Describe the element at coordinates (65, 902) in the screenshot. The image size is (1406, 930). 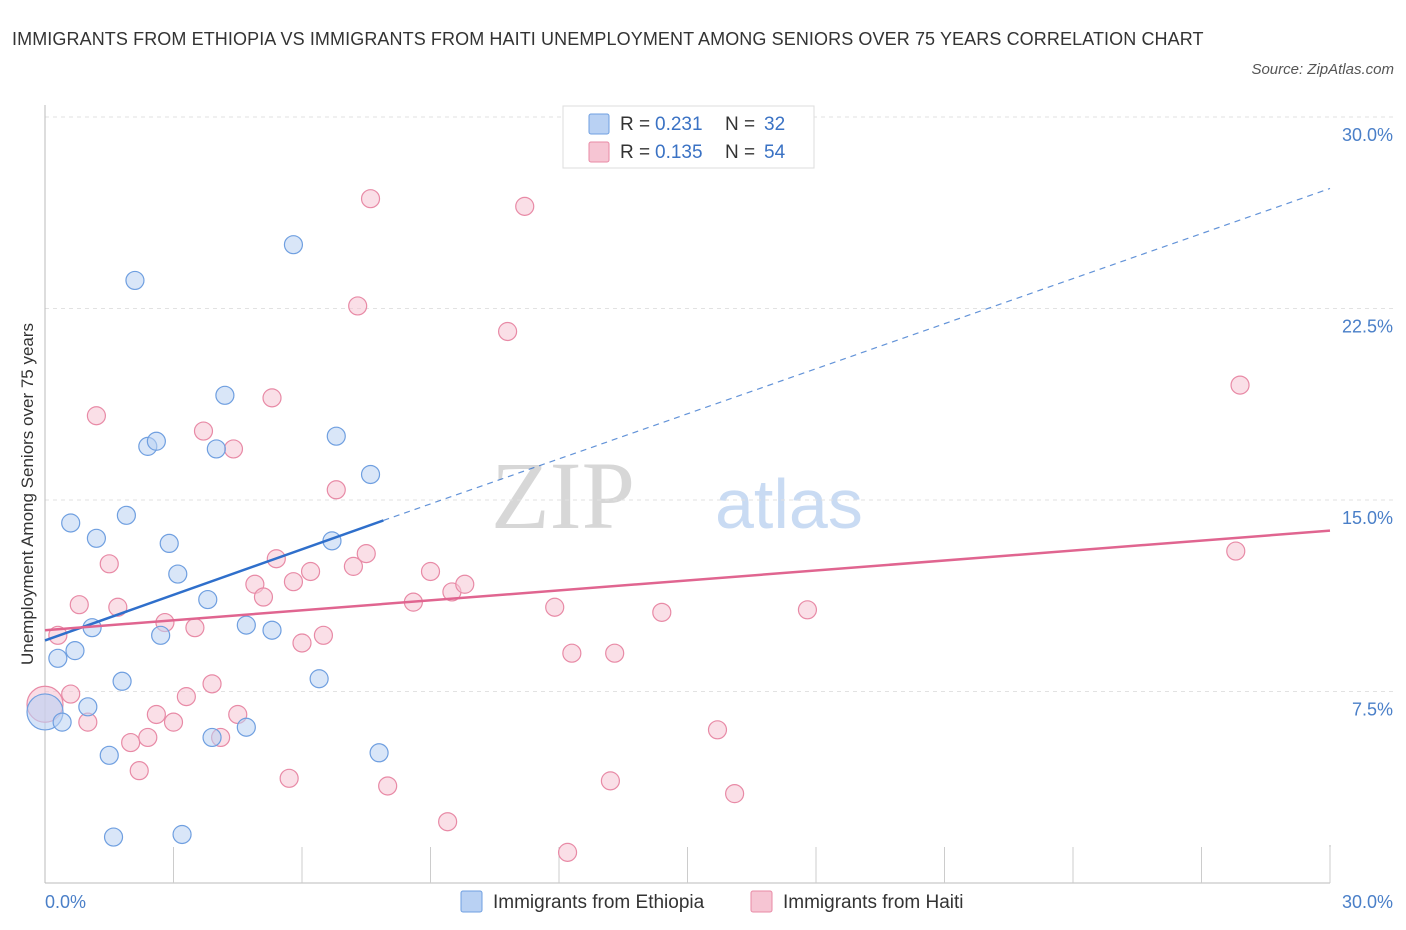
I see `x-tick-min: 0.0%` at that location.